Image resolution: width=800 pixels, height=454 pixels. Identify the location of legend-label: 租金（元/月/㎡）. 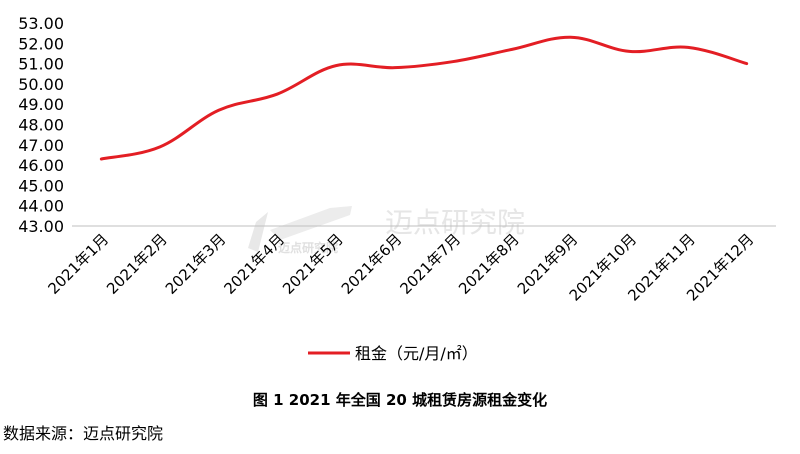
(416, 353).